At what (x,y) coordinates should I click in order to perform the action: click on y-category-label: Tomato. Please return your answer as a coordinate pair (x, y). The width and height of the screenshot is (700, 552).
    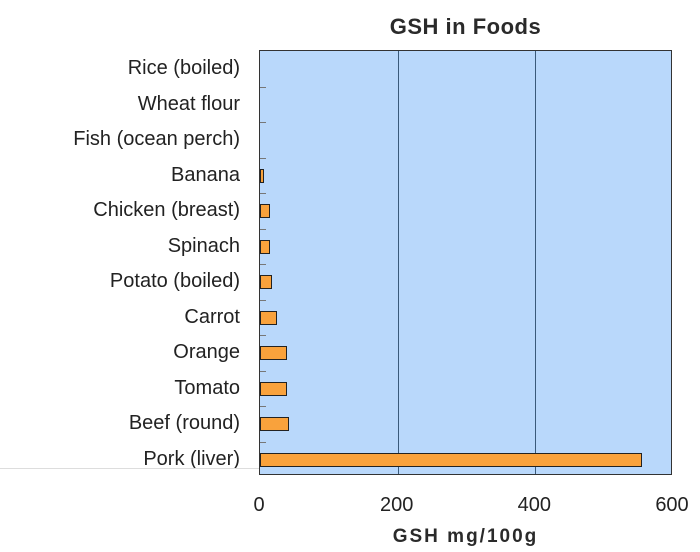
    Looking at the image, I should click on (207, 387).